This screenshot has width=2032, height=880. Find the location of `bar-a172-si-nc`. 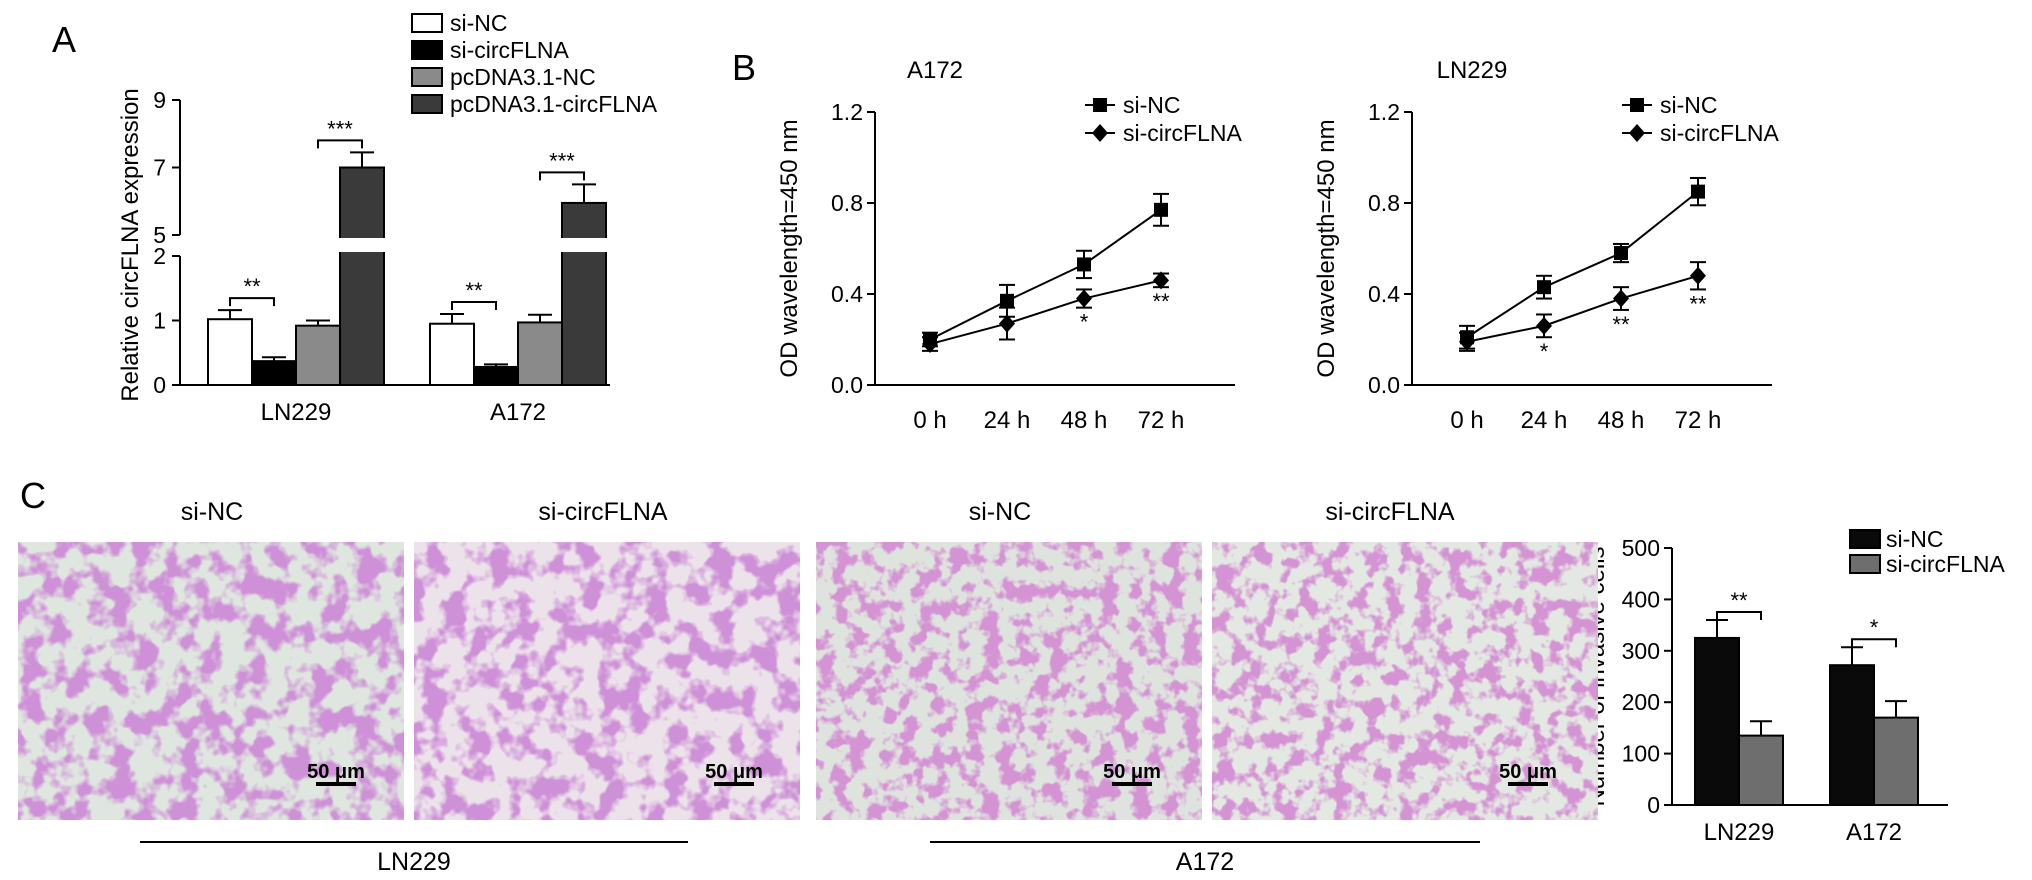

bar-a172-si-nc is located at coordinates (1852, 735).